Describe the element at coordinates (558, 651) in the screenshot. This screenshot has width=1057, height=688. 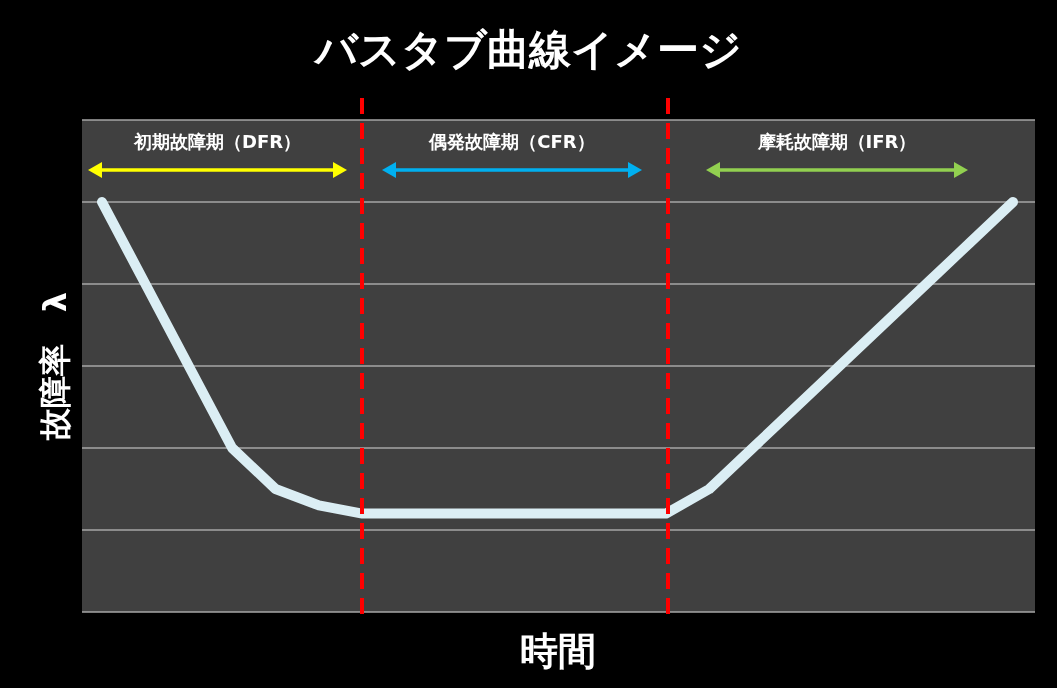
I see `xlabel: 時間` at that location.